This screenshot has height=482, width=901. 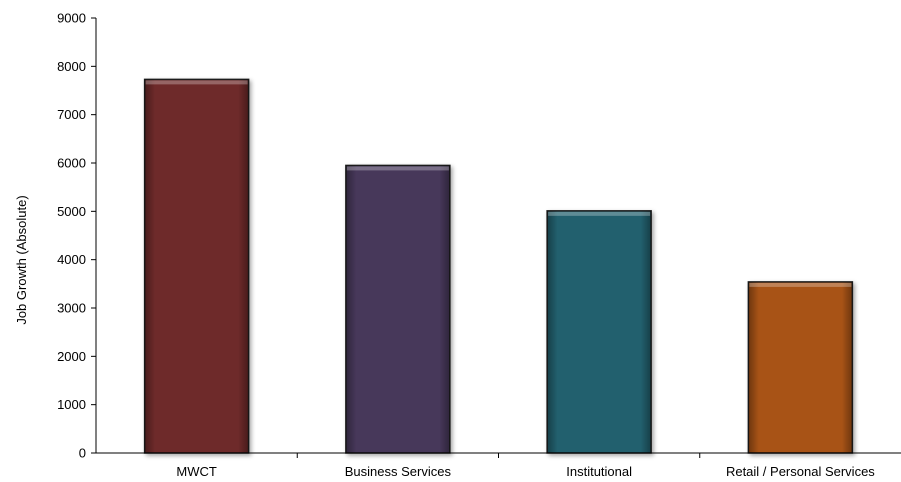 I want to click on y-tick-label: 0, so click(x=82, y=453).